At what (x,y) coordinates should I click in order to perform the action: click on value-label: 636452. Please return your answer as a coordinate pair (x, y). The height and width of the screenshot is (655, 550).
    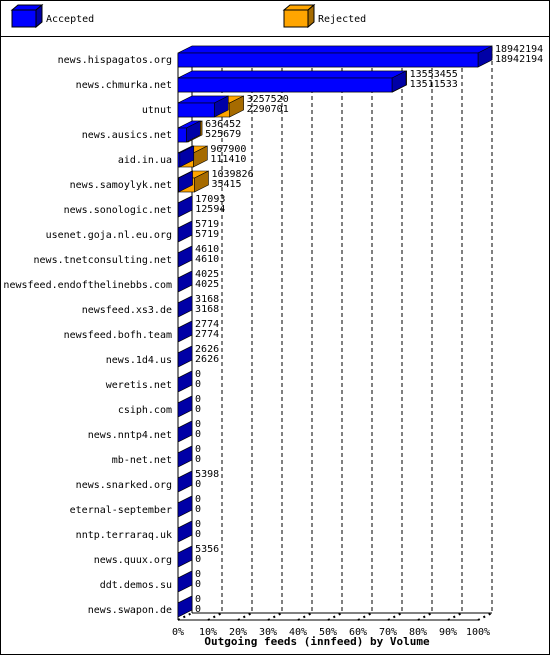
    Looking at the image, I should click on (223, 124).